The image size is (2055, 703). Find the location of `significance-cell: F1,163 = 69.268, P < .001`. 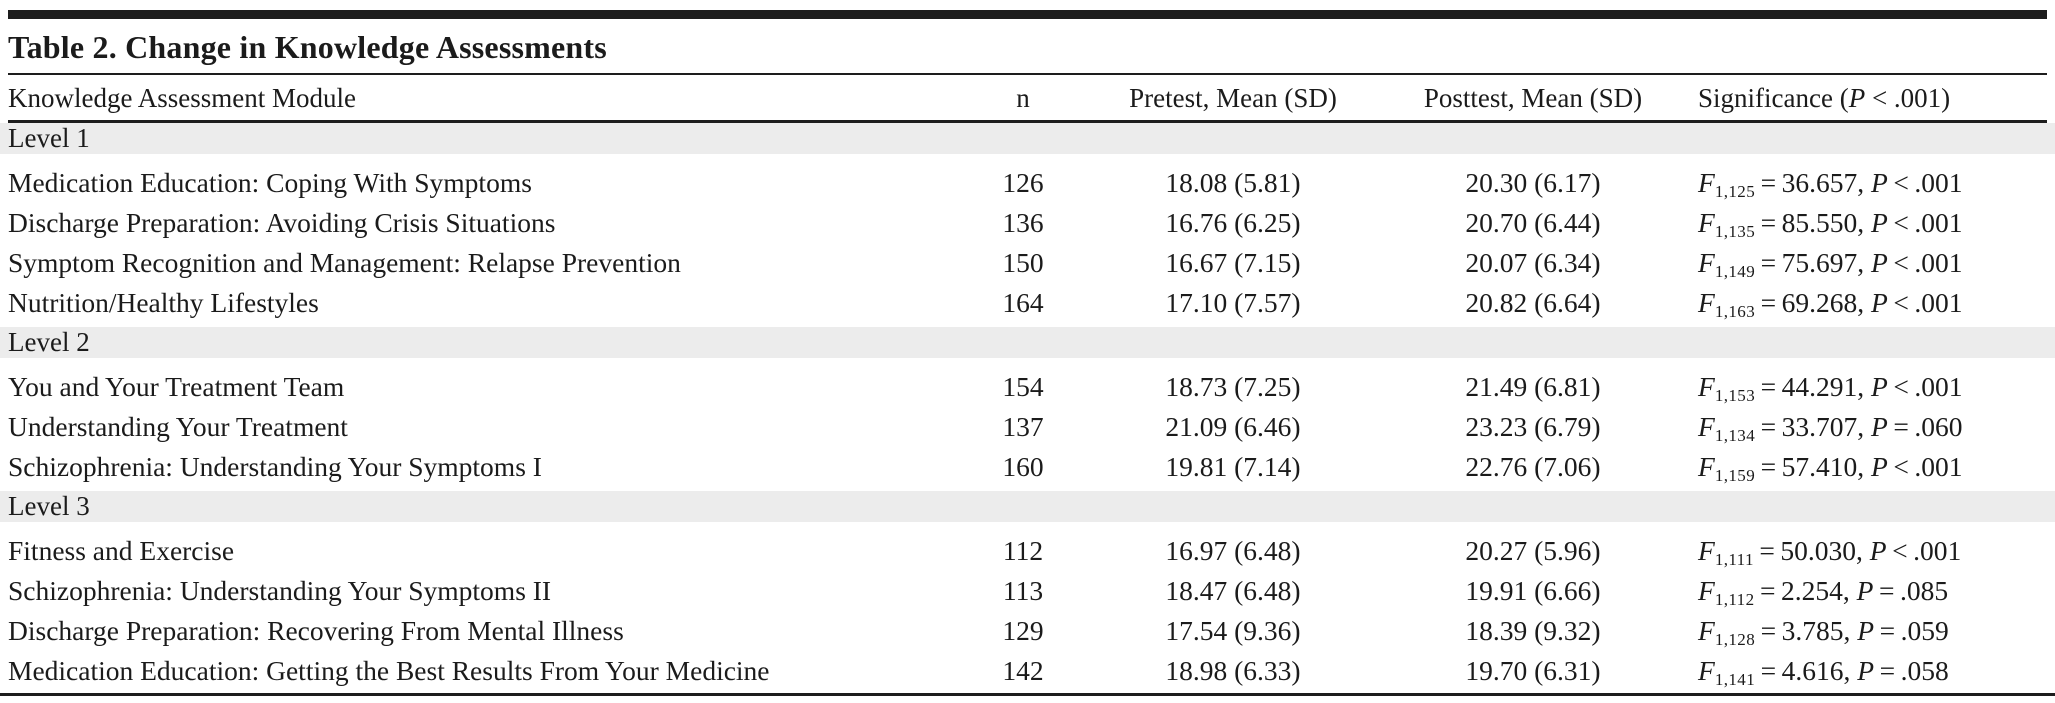

significance-cell: F1,163 = 69.268, P < .001 is located at coordinates (1830, 304).